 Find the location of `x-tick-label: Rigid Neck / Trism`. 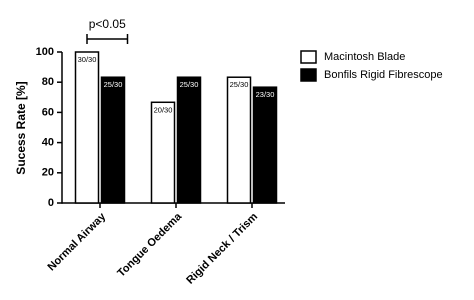

x-tick-label: Rigid Neck / Trism is located at coordinates (222, 249).